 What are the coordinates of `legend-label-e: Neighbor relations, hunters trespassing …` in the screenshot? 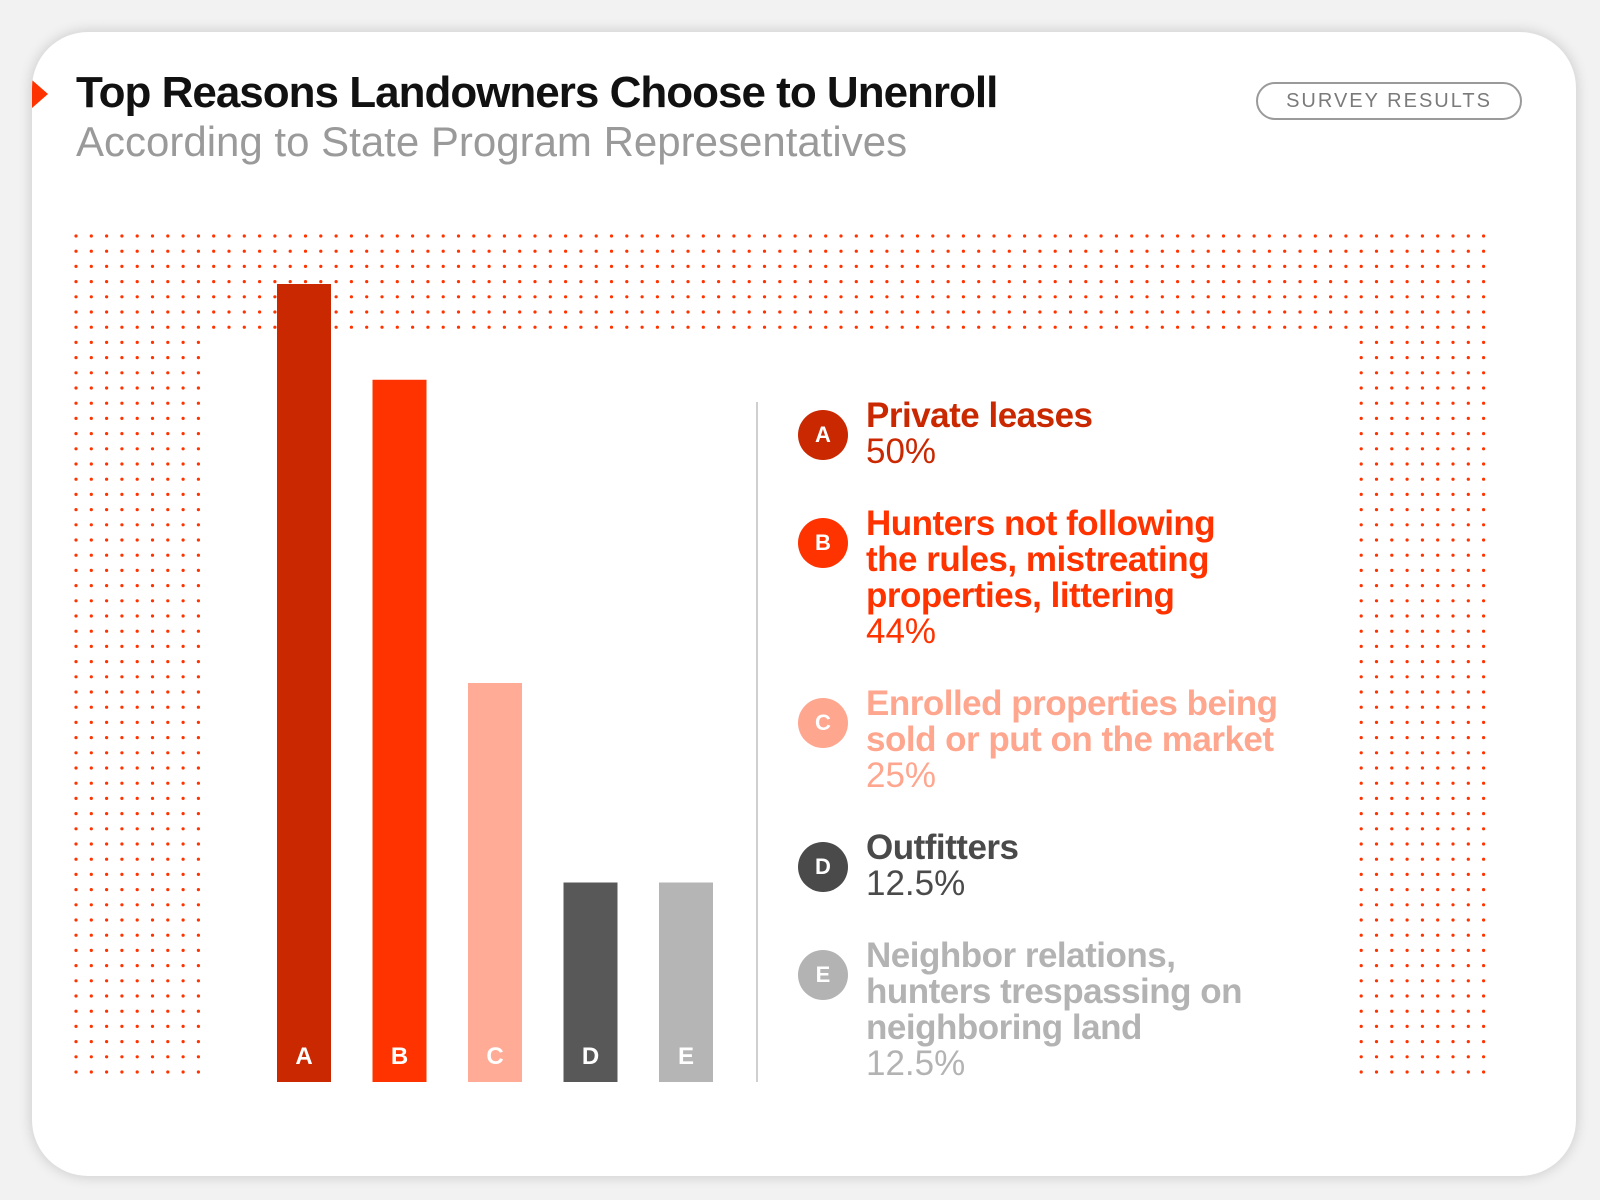 It's located at (1054, 991).